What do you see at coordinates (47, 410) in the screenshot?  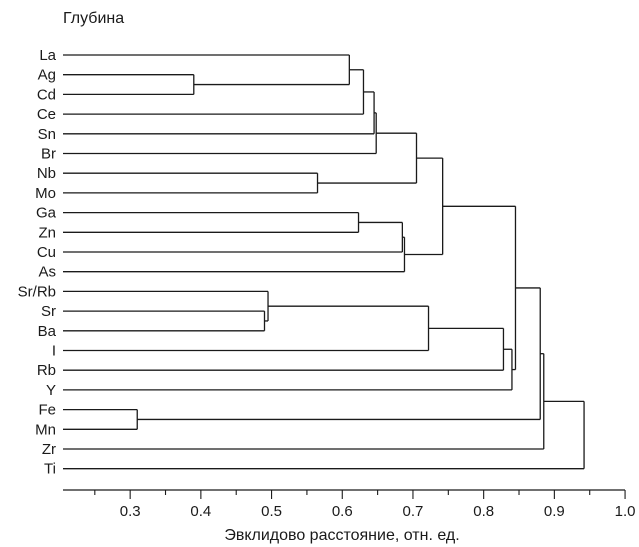 I see `leaf-label: Fe` at bounding box center [47, 410].